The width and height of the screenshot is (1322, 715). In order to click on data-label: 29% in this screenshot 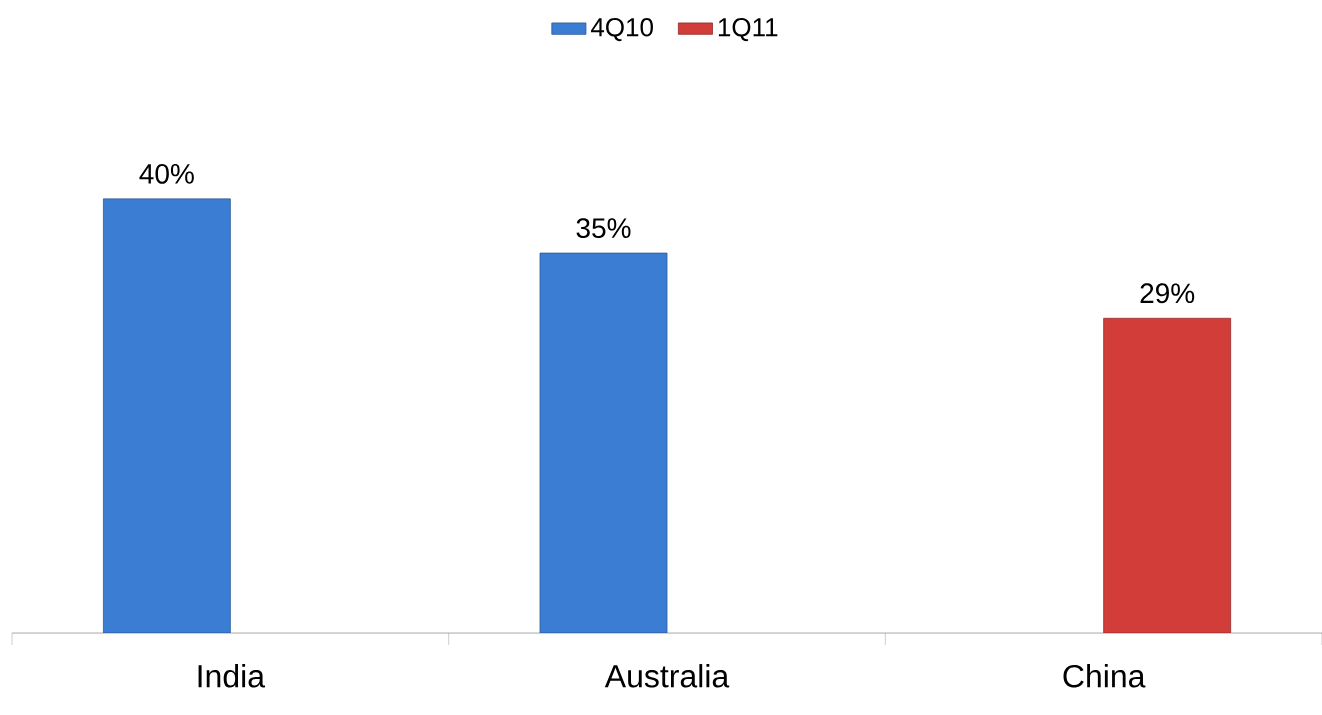, I will do `click(1167, 293)`.